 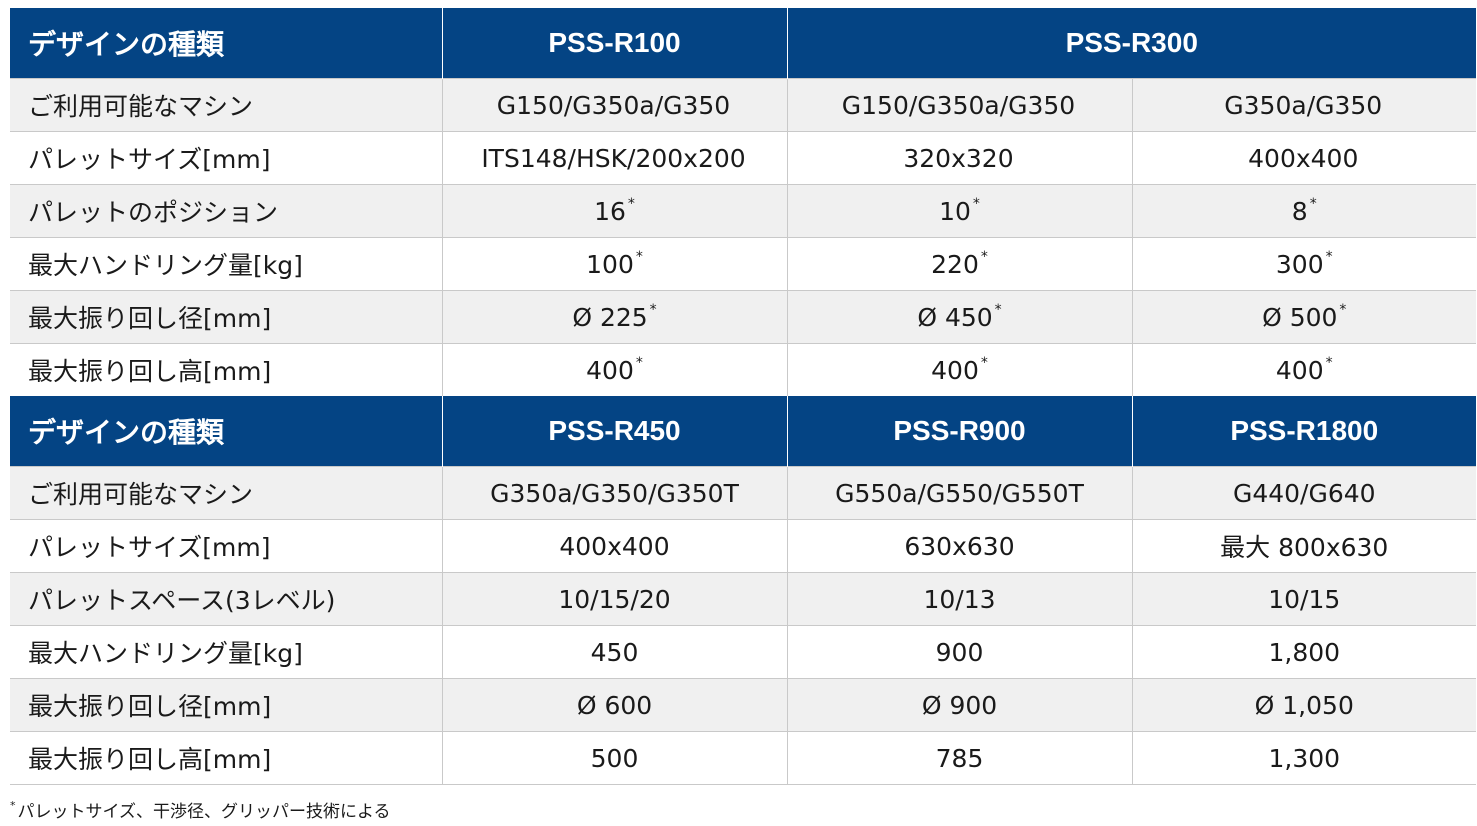 What do you see at coordinates (1304, 493) in the screenshot?
I see `table-cell: G440/G640` at bounding box center [1304, 493].